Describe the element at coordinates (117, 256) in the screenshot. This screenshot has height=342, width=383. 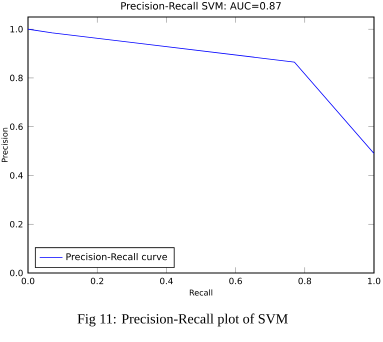
I see `legend-label: Precision-Recall curve` at that location.